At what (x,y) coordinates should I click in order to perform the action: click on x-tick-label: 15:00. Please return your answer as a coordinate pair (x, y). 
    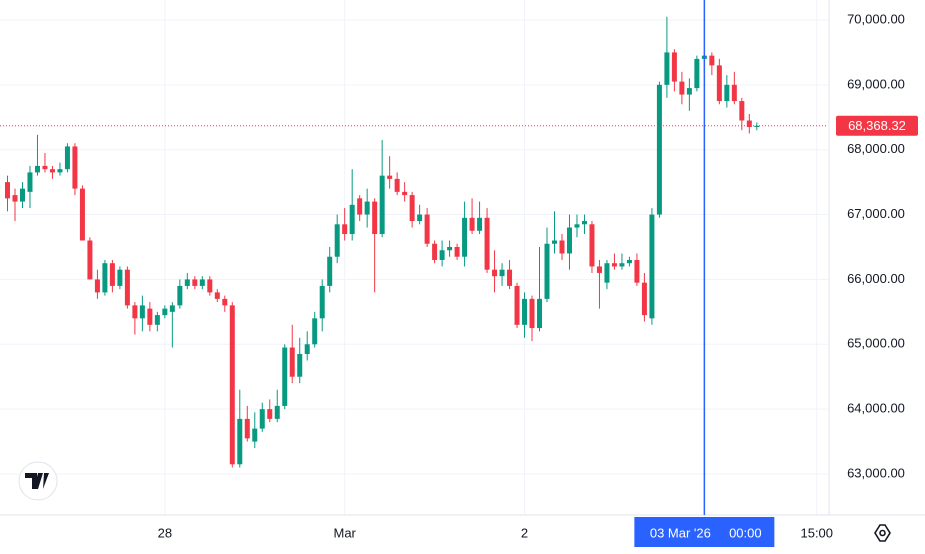
    Looking at the image, I should click on (816, 532).